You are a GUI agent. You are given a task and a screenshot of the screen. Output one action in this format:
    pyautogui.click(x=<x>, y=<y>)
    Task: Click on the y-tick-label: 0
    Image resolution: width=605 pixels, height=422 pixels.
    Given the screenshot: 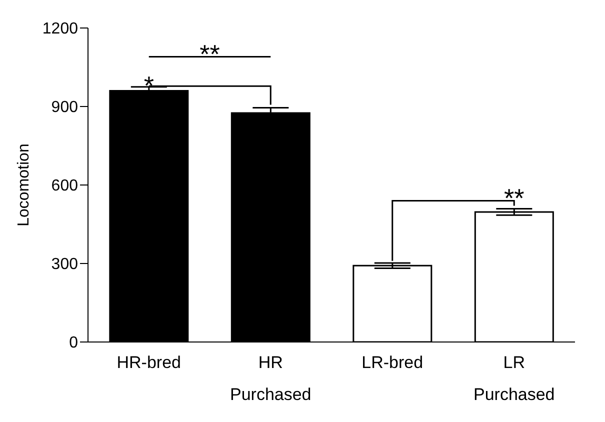 What is the action you would take?
    pyautogui.click(x=73, y=343)
    